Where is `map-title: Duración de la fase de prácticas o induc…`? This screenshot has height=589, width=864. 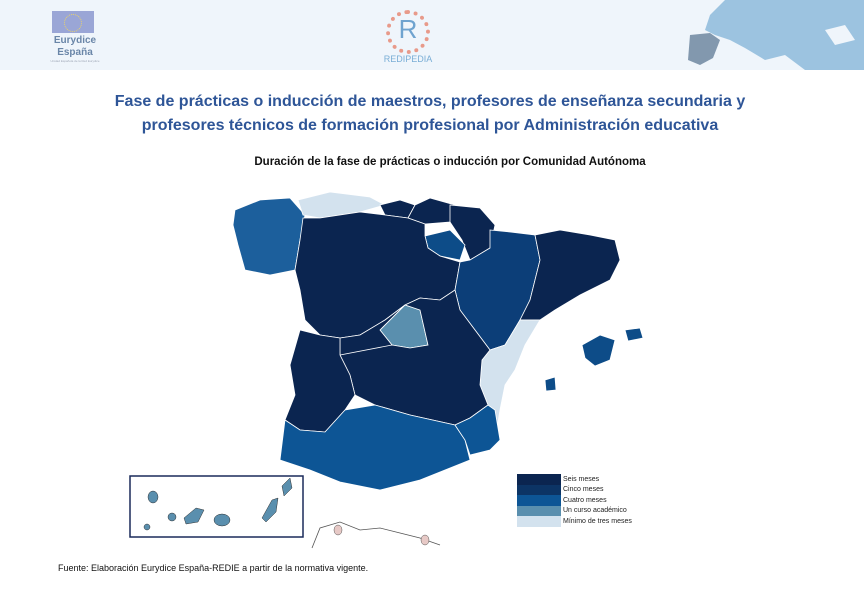 map-title: Duración de la fase de prácticas o induc… is located at coordinates (450, 162).